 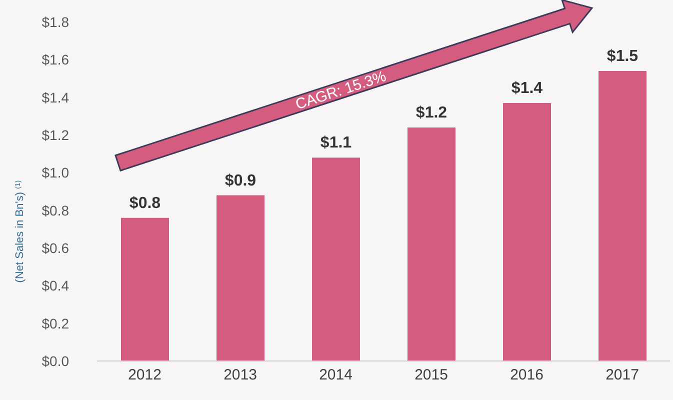 I want to click on y-tick-label: $1.6, so click(x=56, y=60).